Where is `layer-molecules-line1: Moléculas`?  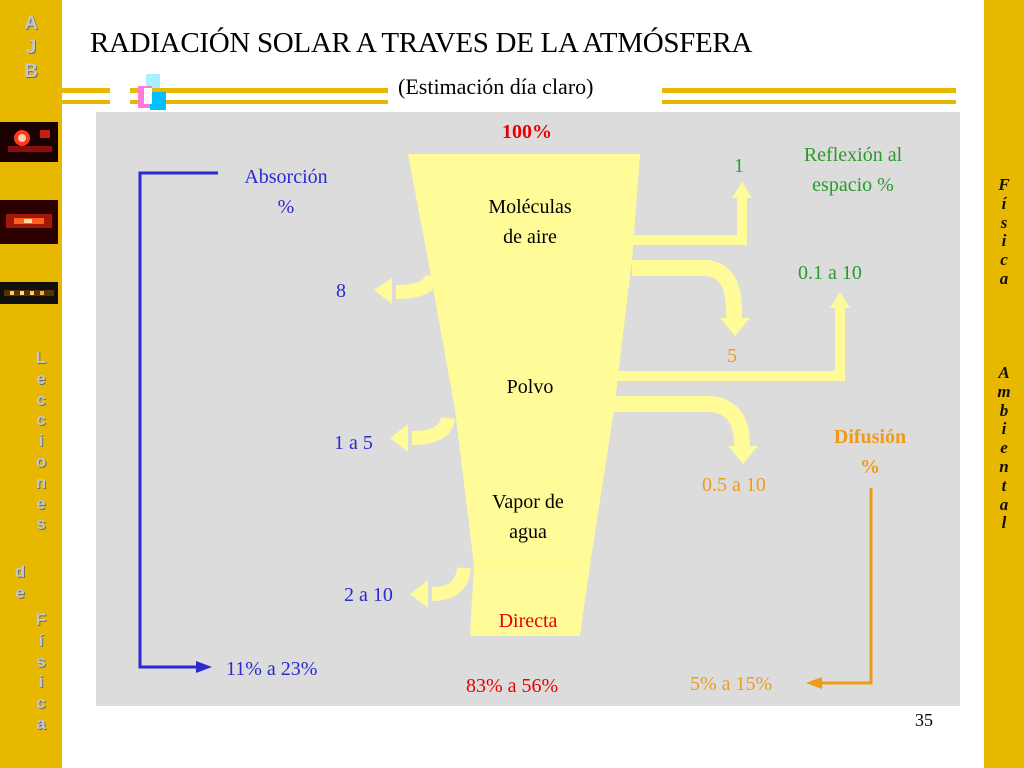
layer-molecules-line1: Moléculas is located at coordinates (530, 207).